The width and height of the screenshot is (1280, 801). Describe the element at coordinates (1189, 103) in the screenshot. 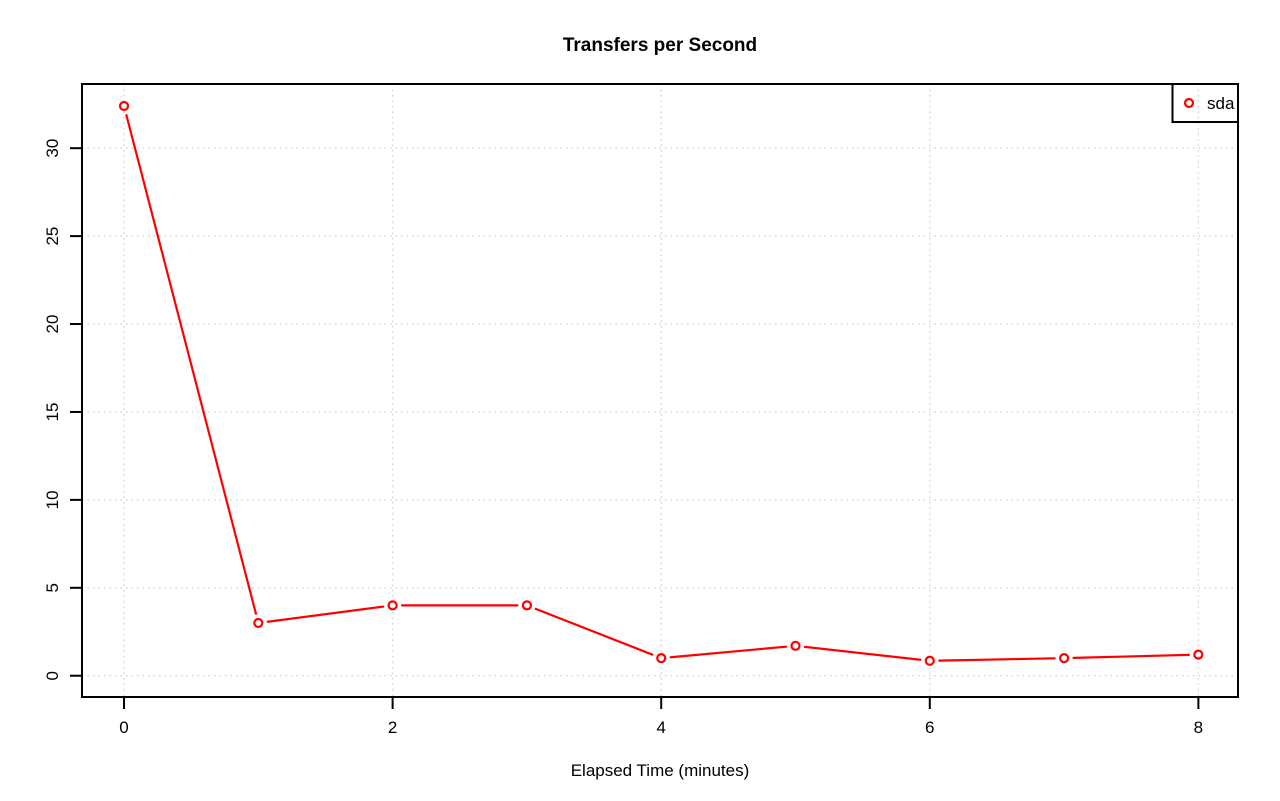

I see `legend-marker-icon` at that location.